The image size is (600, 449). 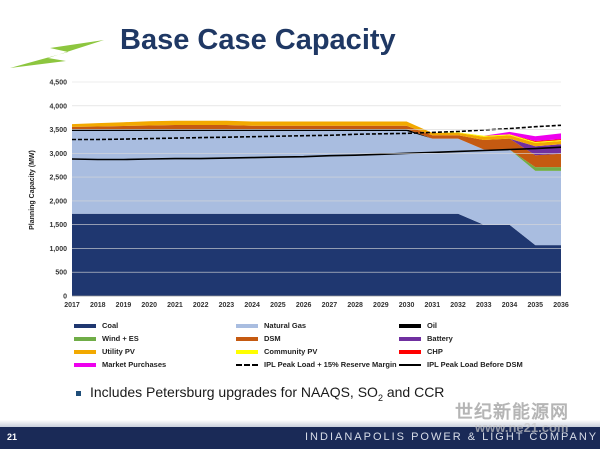 I want to click on legend-item: Coal, so click(x=96, y=325).